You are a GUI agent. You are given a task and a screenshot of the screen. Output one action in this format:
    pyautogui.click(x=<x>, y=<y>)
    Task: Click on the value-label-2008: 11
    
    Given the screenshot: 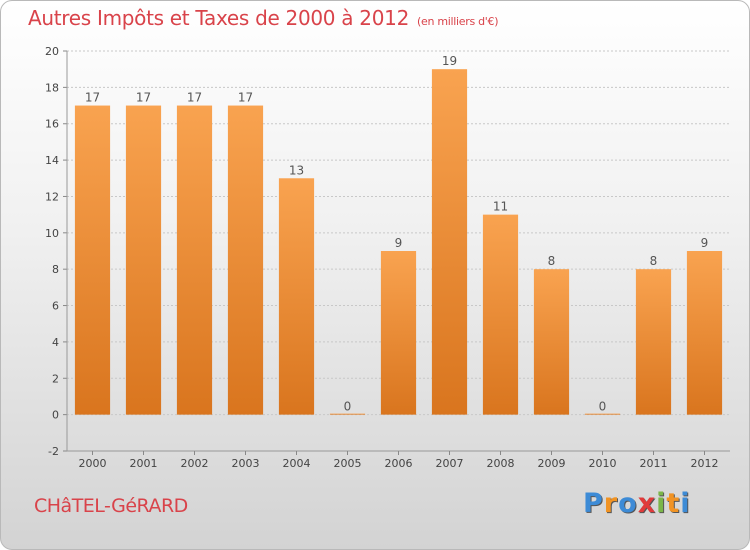 What is the action you would take?
    pyautogui.click(x=500, y=207)
    